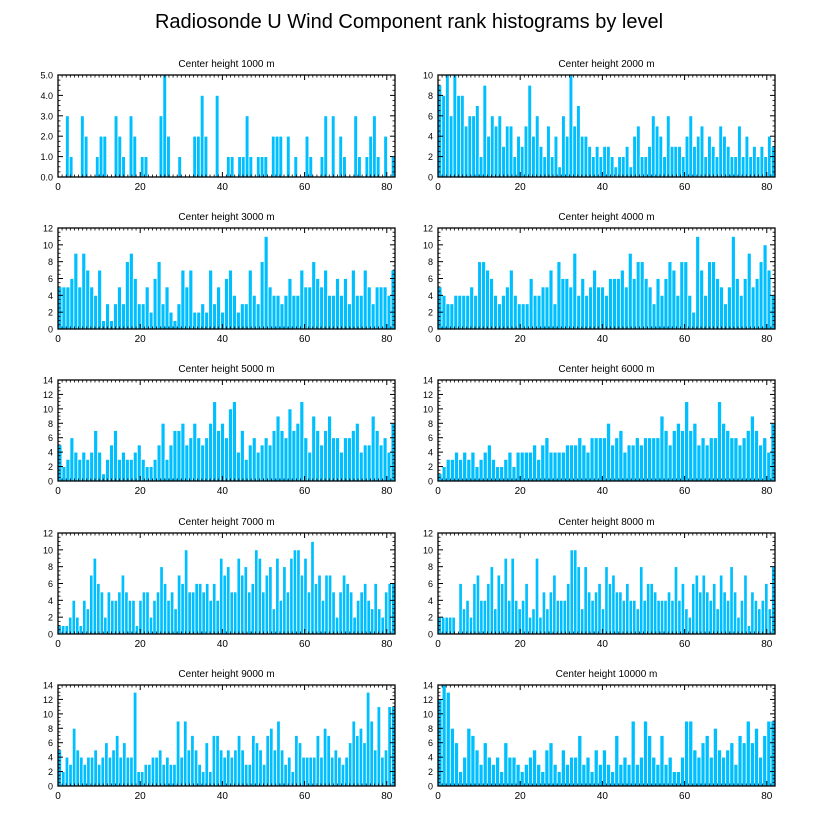 The image size is (818, 824). What do you see at coordinates (50, 635) in the screenshot?
I see `y-tick-label: 0` at bounding box center [50, 635].